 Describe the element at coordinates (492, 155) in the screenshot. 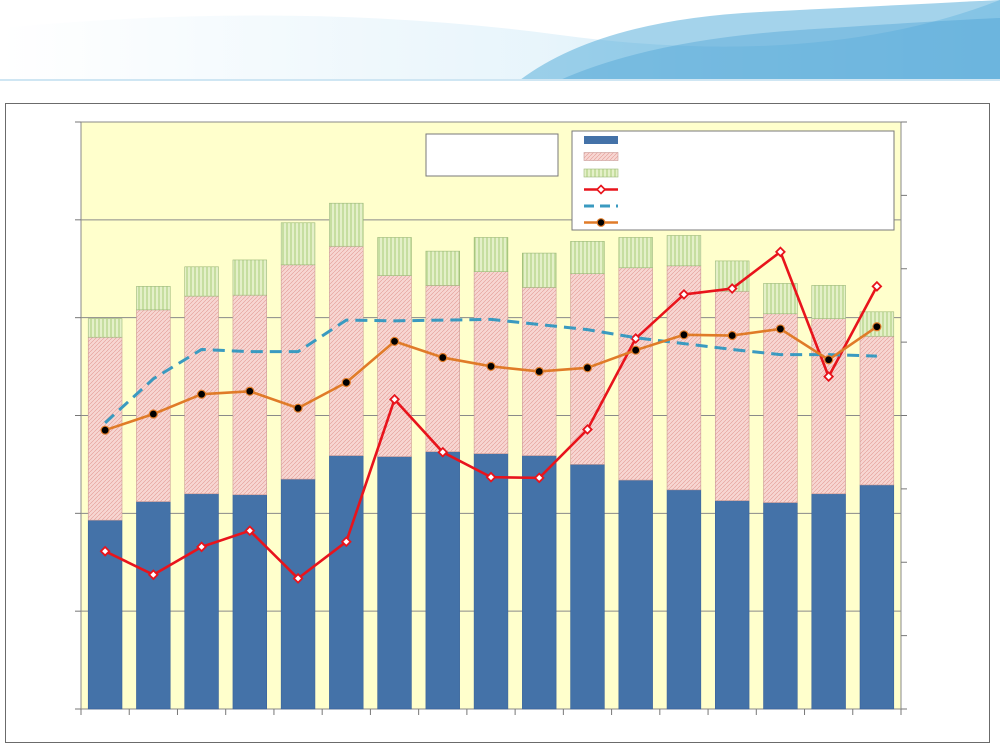

I see `annotation-box` at that location.